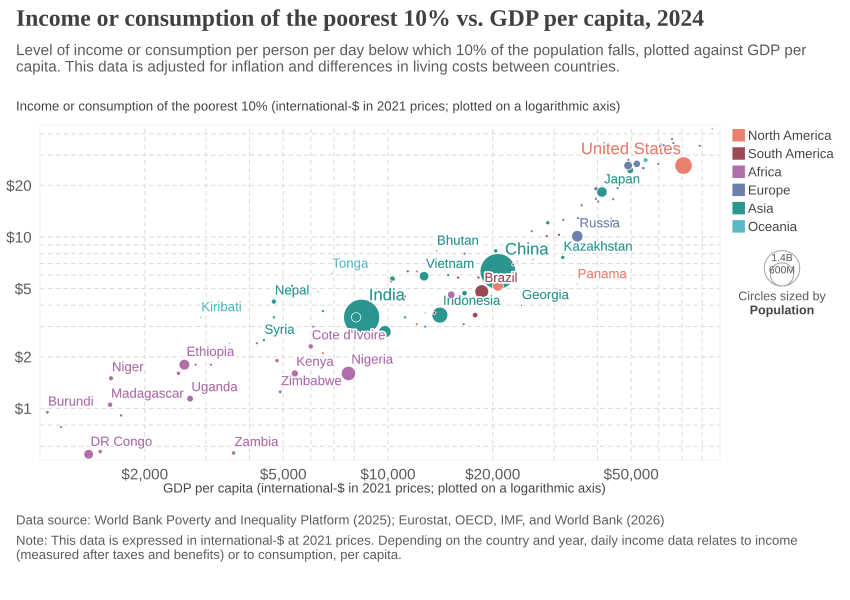  I want to click on annotation: Kenya, so click(315, 362).